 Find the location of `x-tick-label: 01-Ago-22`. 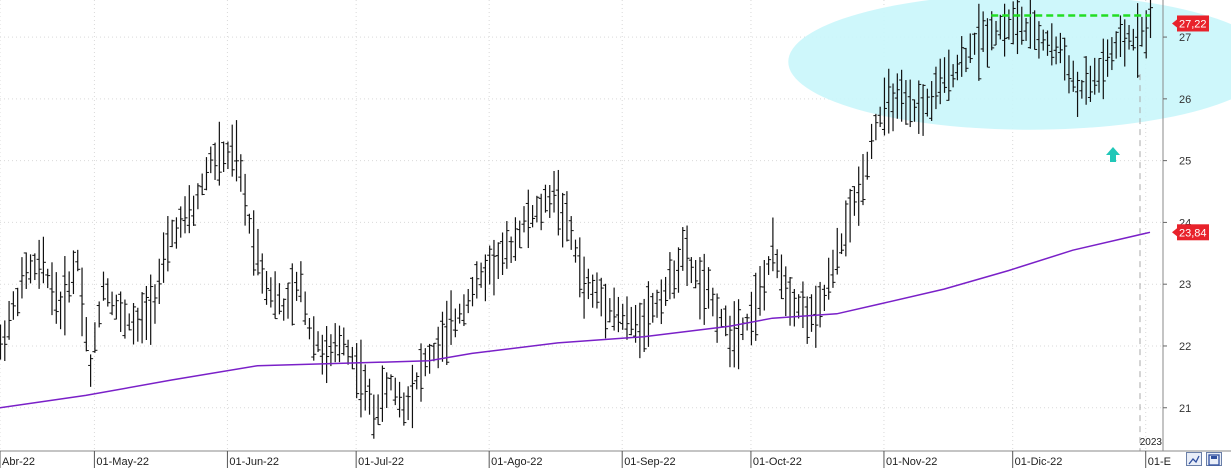

x-tick-label: 01-Ago-22 is located at coordinates (516, 462).